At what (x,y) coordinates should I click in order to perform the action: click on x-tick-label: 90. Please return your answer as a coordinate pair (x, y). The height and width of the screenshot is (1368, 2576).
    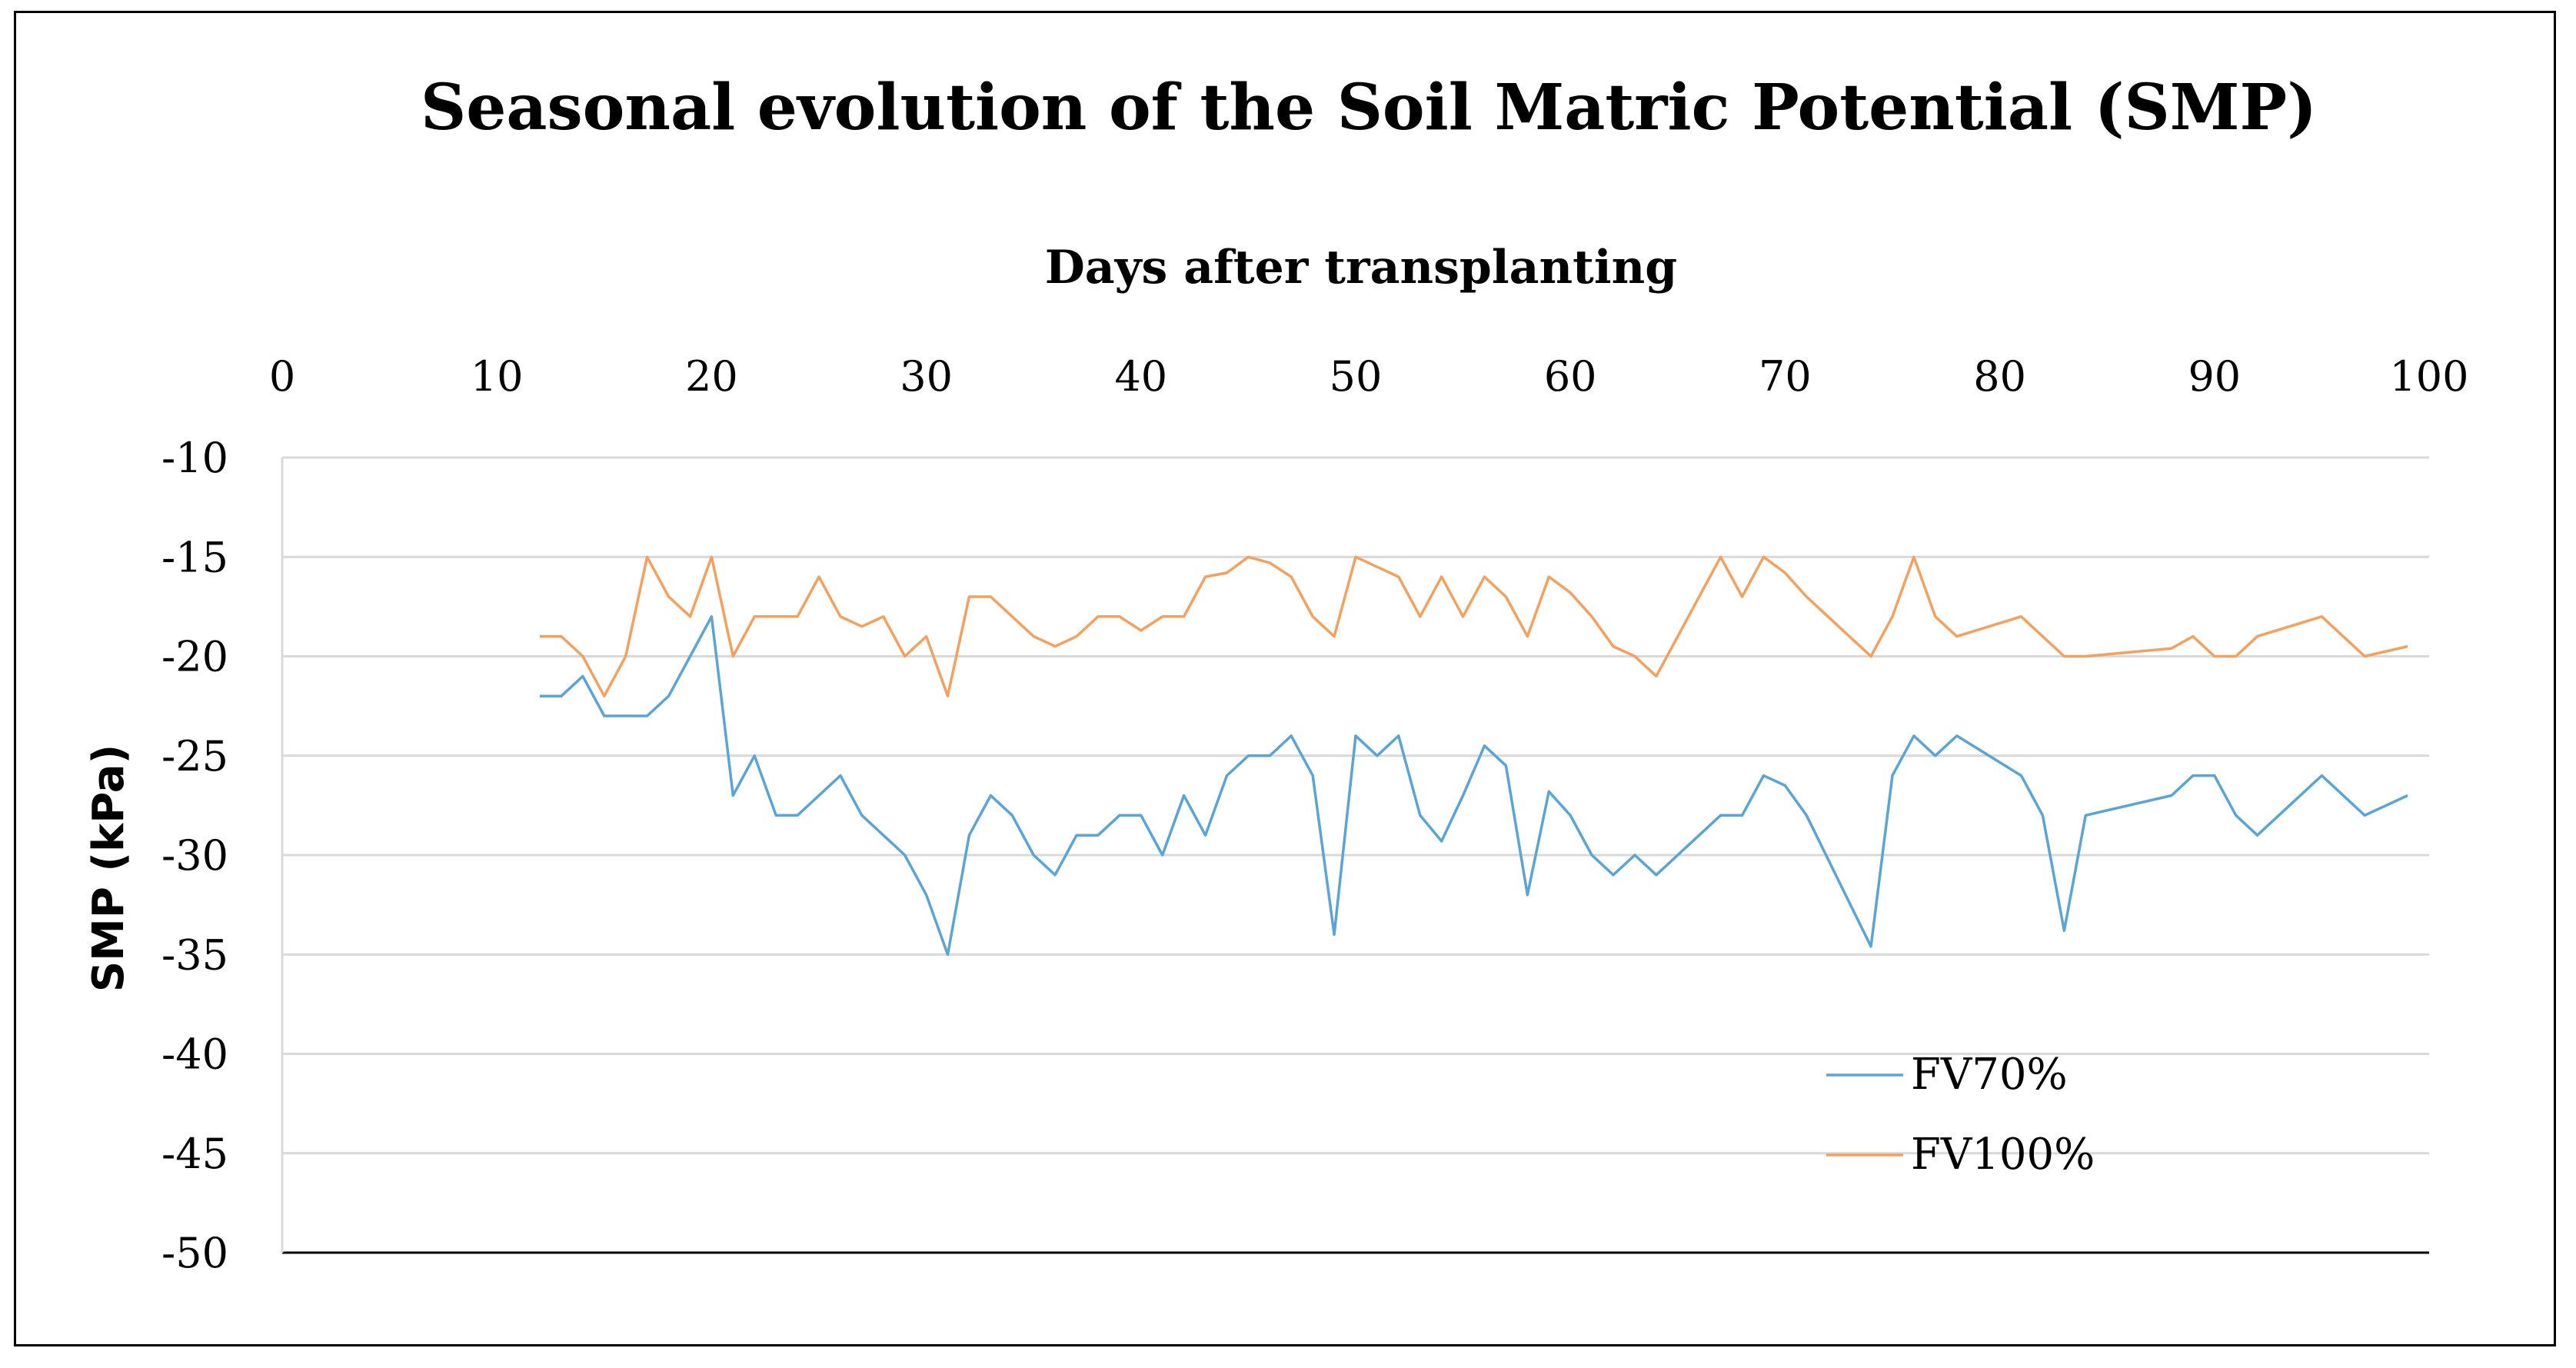
    Looking at the image, I should click on (2214, 376).